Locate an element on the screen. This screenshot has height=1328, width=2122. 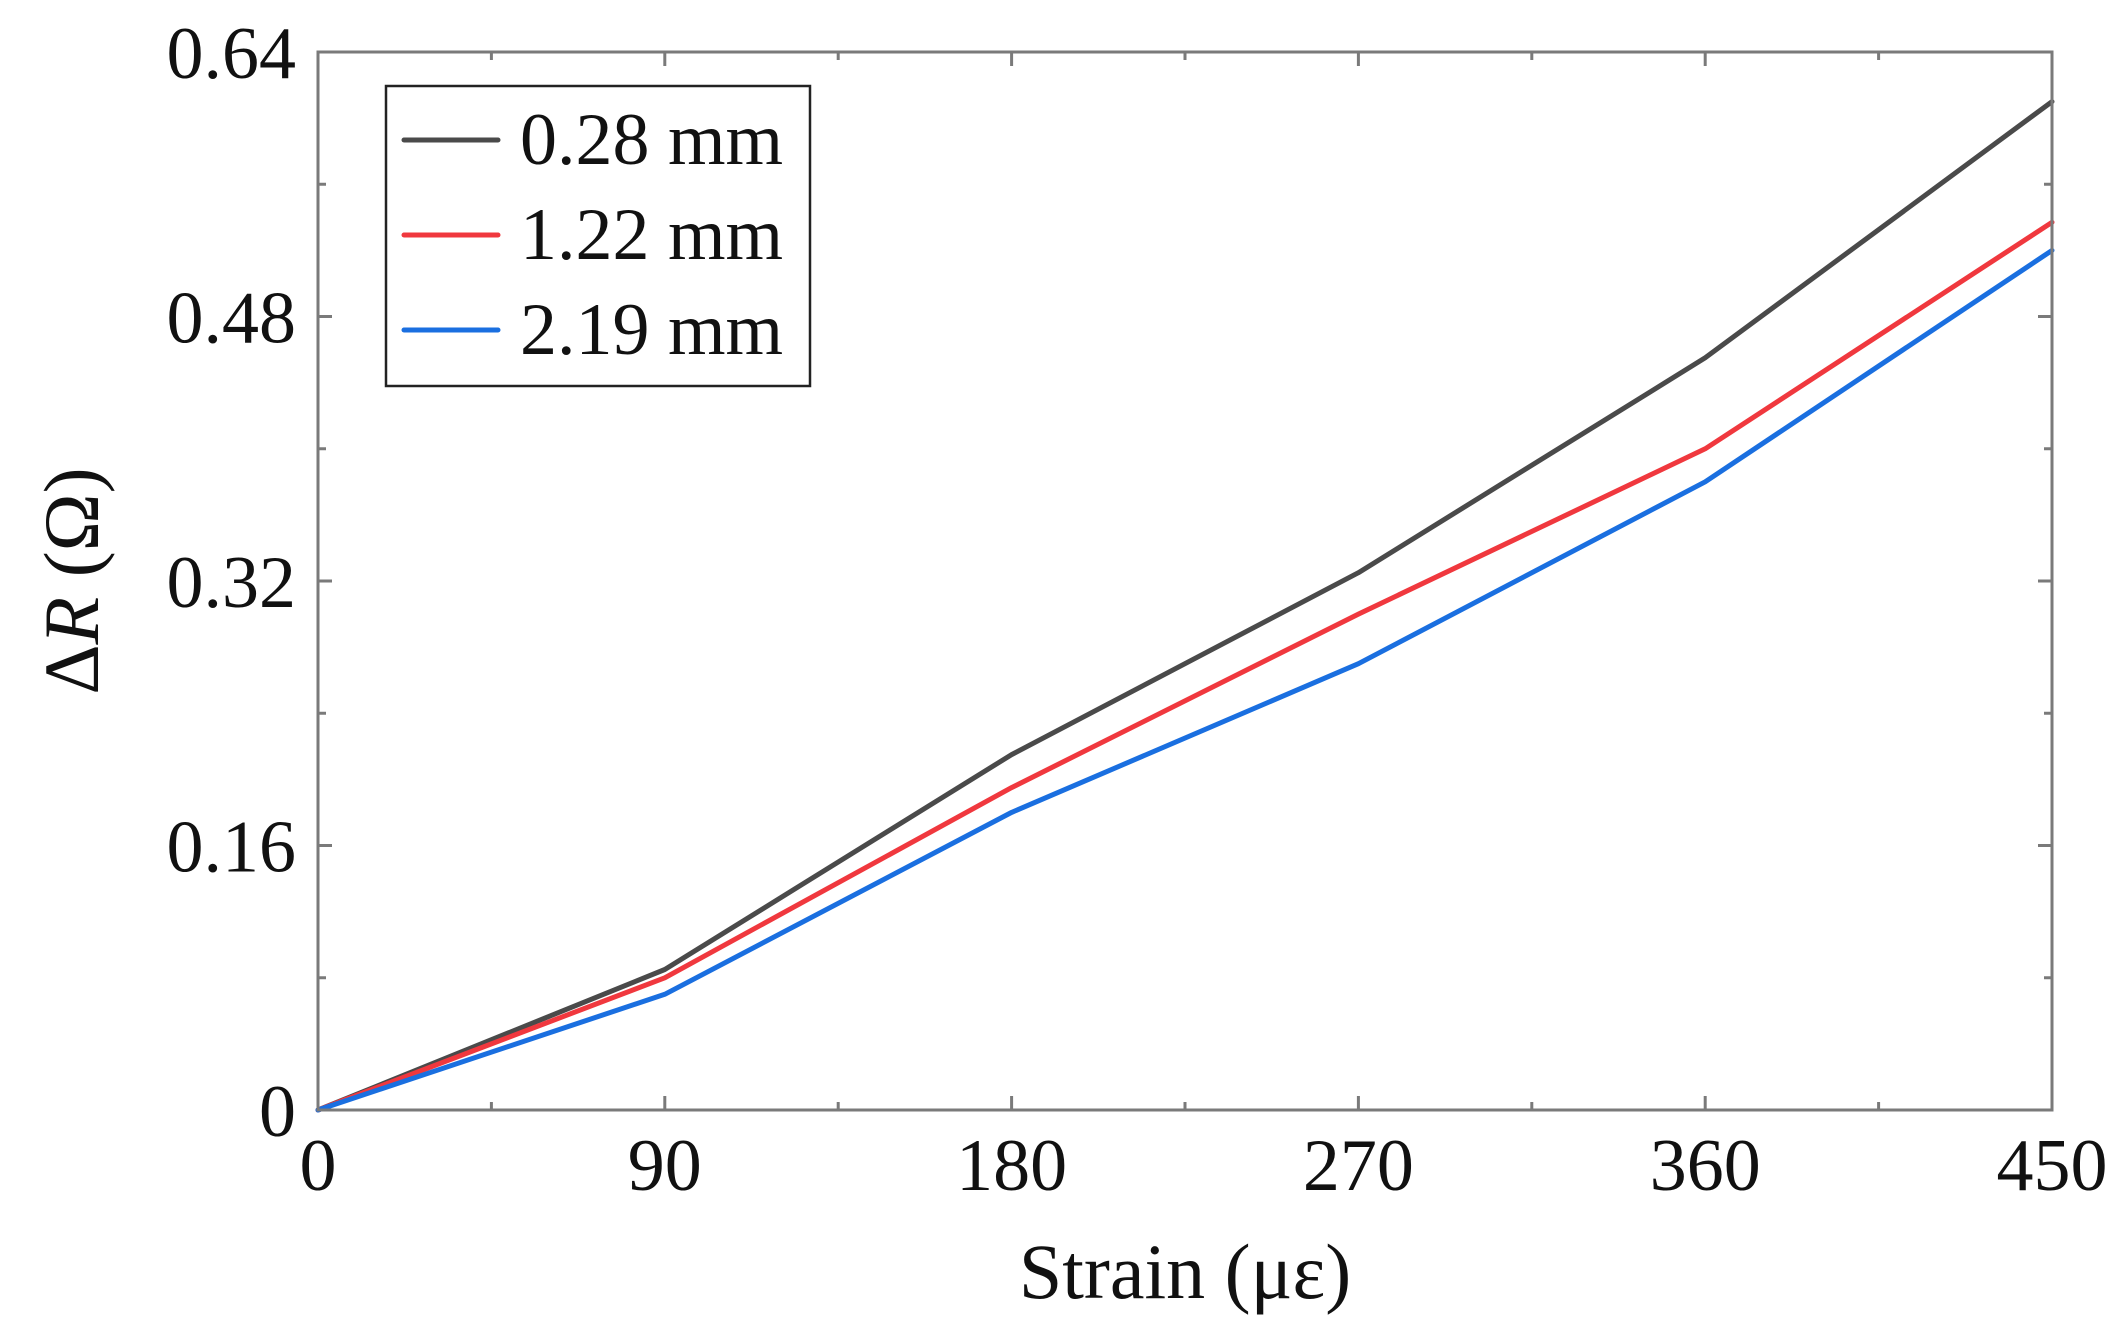
y-tick-label: 0 is located at coordinates (277, 1112).